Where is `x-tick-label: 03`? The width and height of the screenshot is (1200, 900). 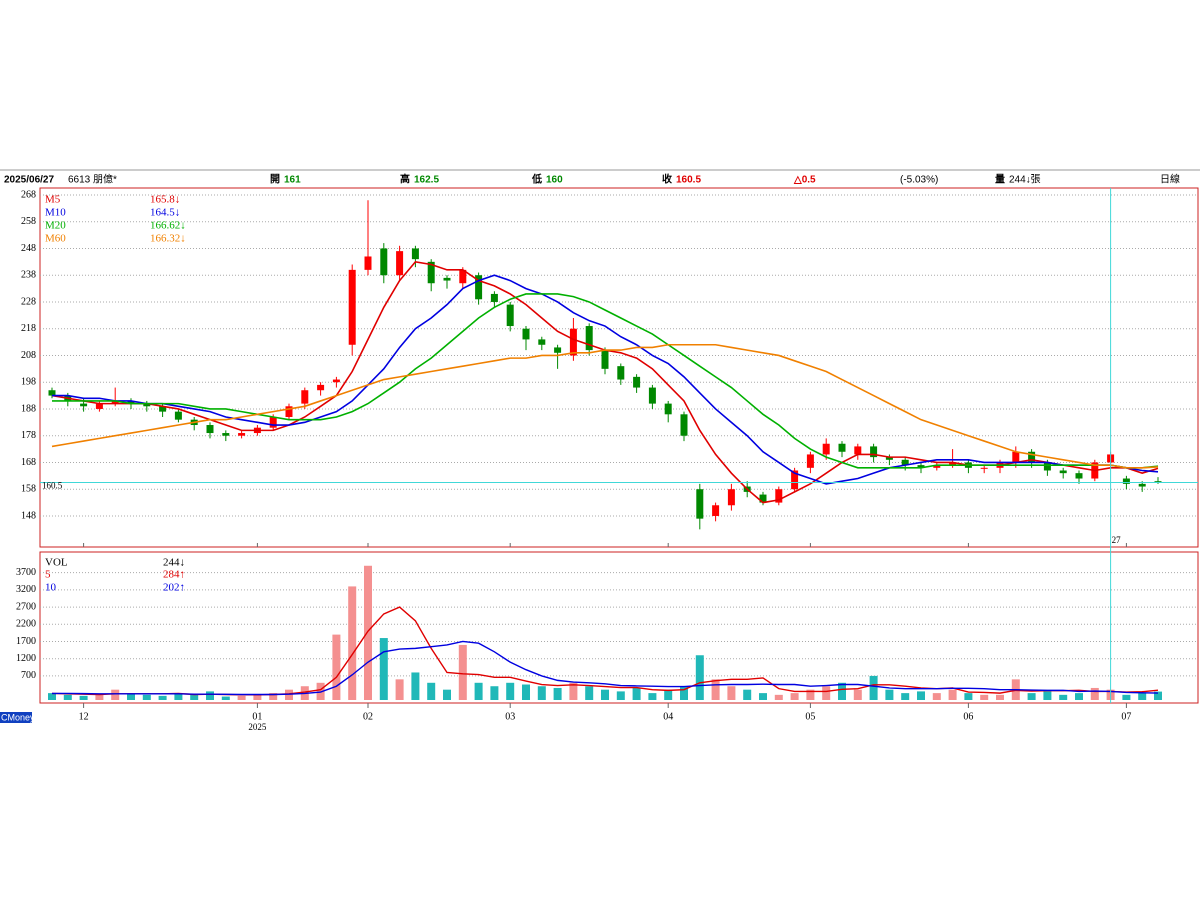
x-tick-label: 03 is located at coordinates (510, 716).